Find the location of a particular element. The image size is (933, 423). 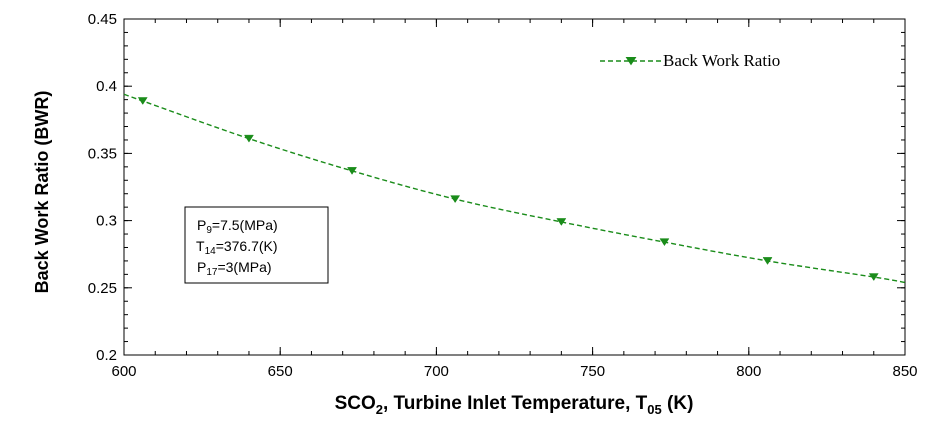

y-tick-label: 0.35 is located at coordinates (102, 153).